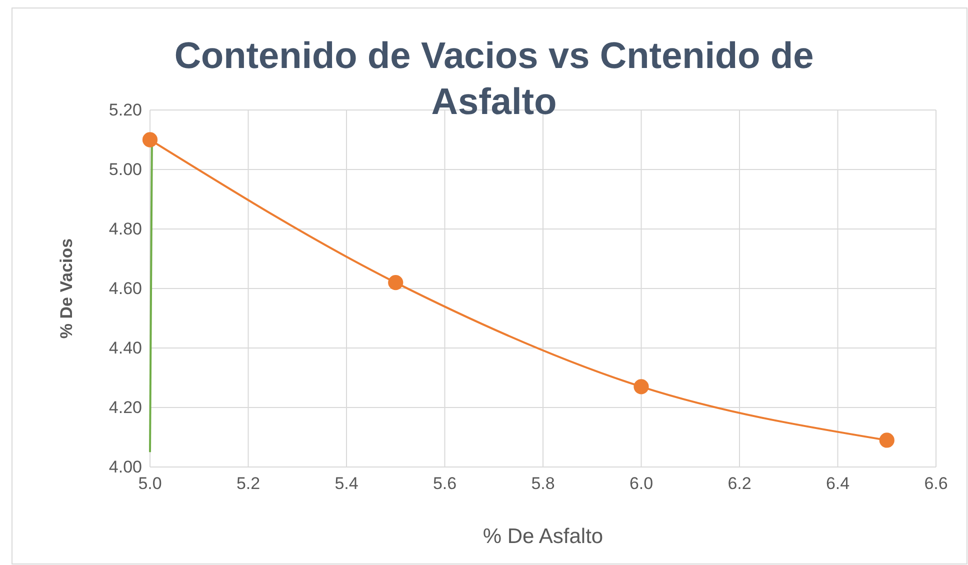 The width and height of the screenshot is (968, 565). I want to click on x-tick-label: 5.6, so click(444, 484).